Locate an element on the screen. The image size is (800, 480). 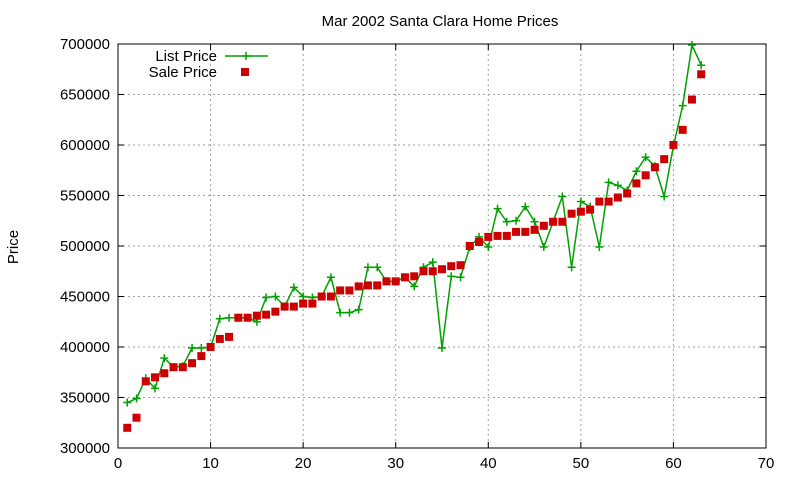
y-tick-label: 550000 is located at coordinates (85, 196).